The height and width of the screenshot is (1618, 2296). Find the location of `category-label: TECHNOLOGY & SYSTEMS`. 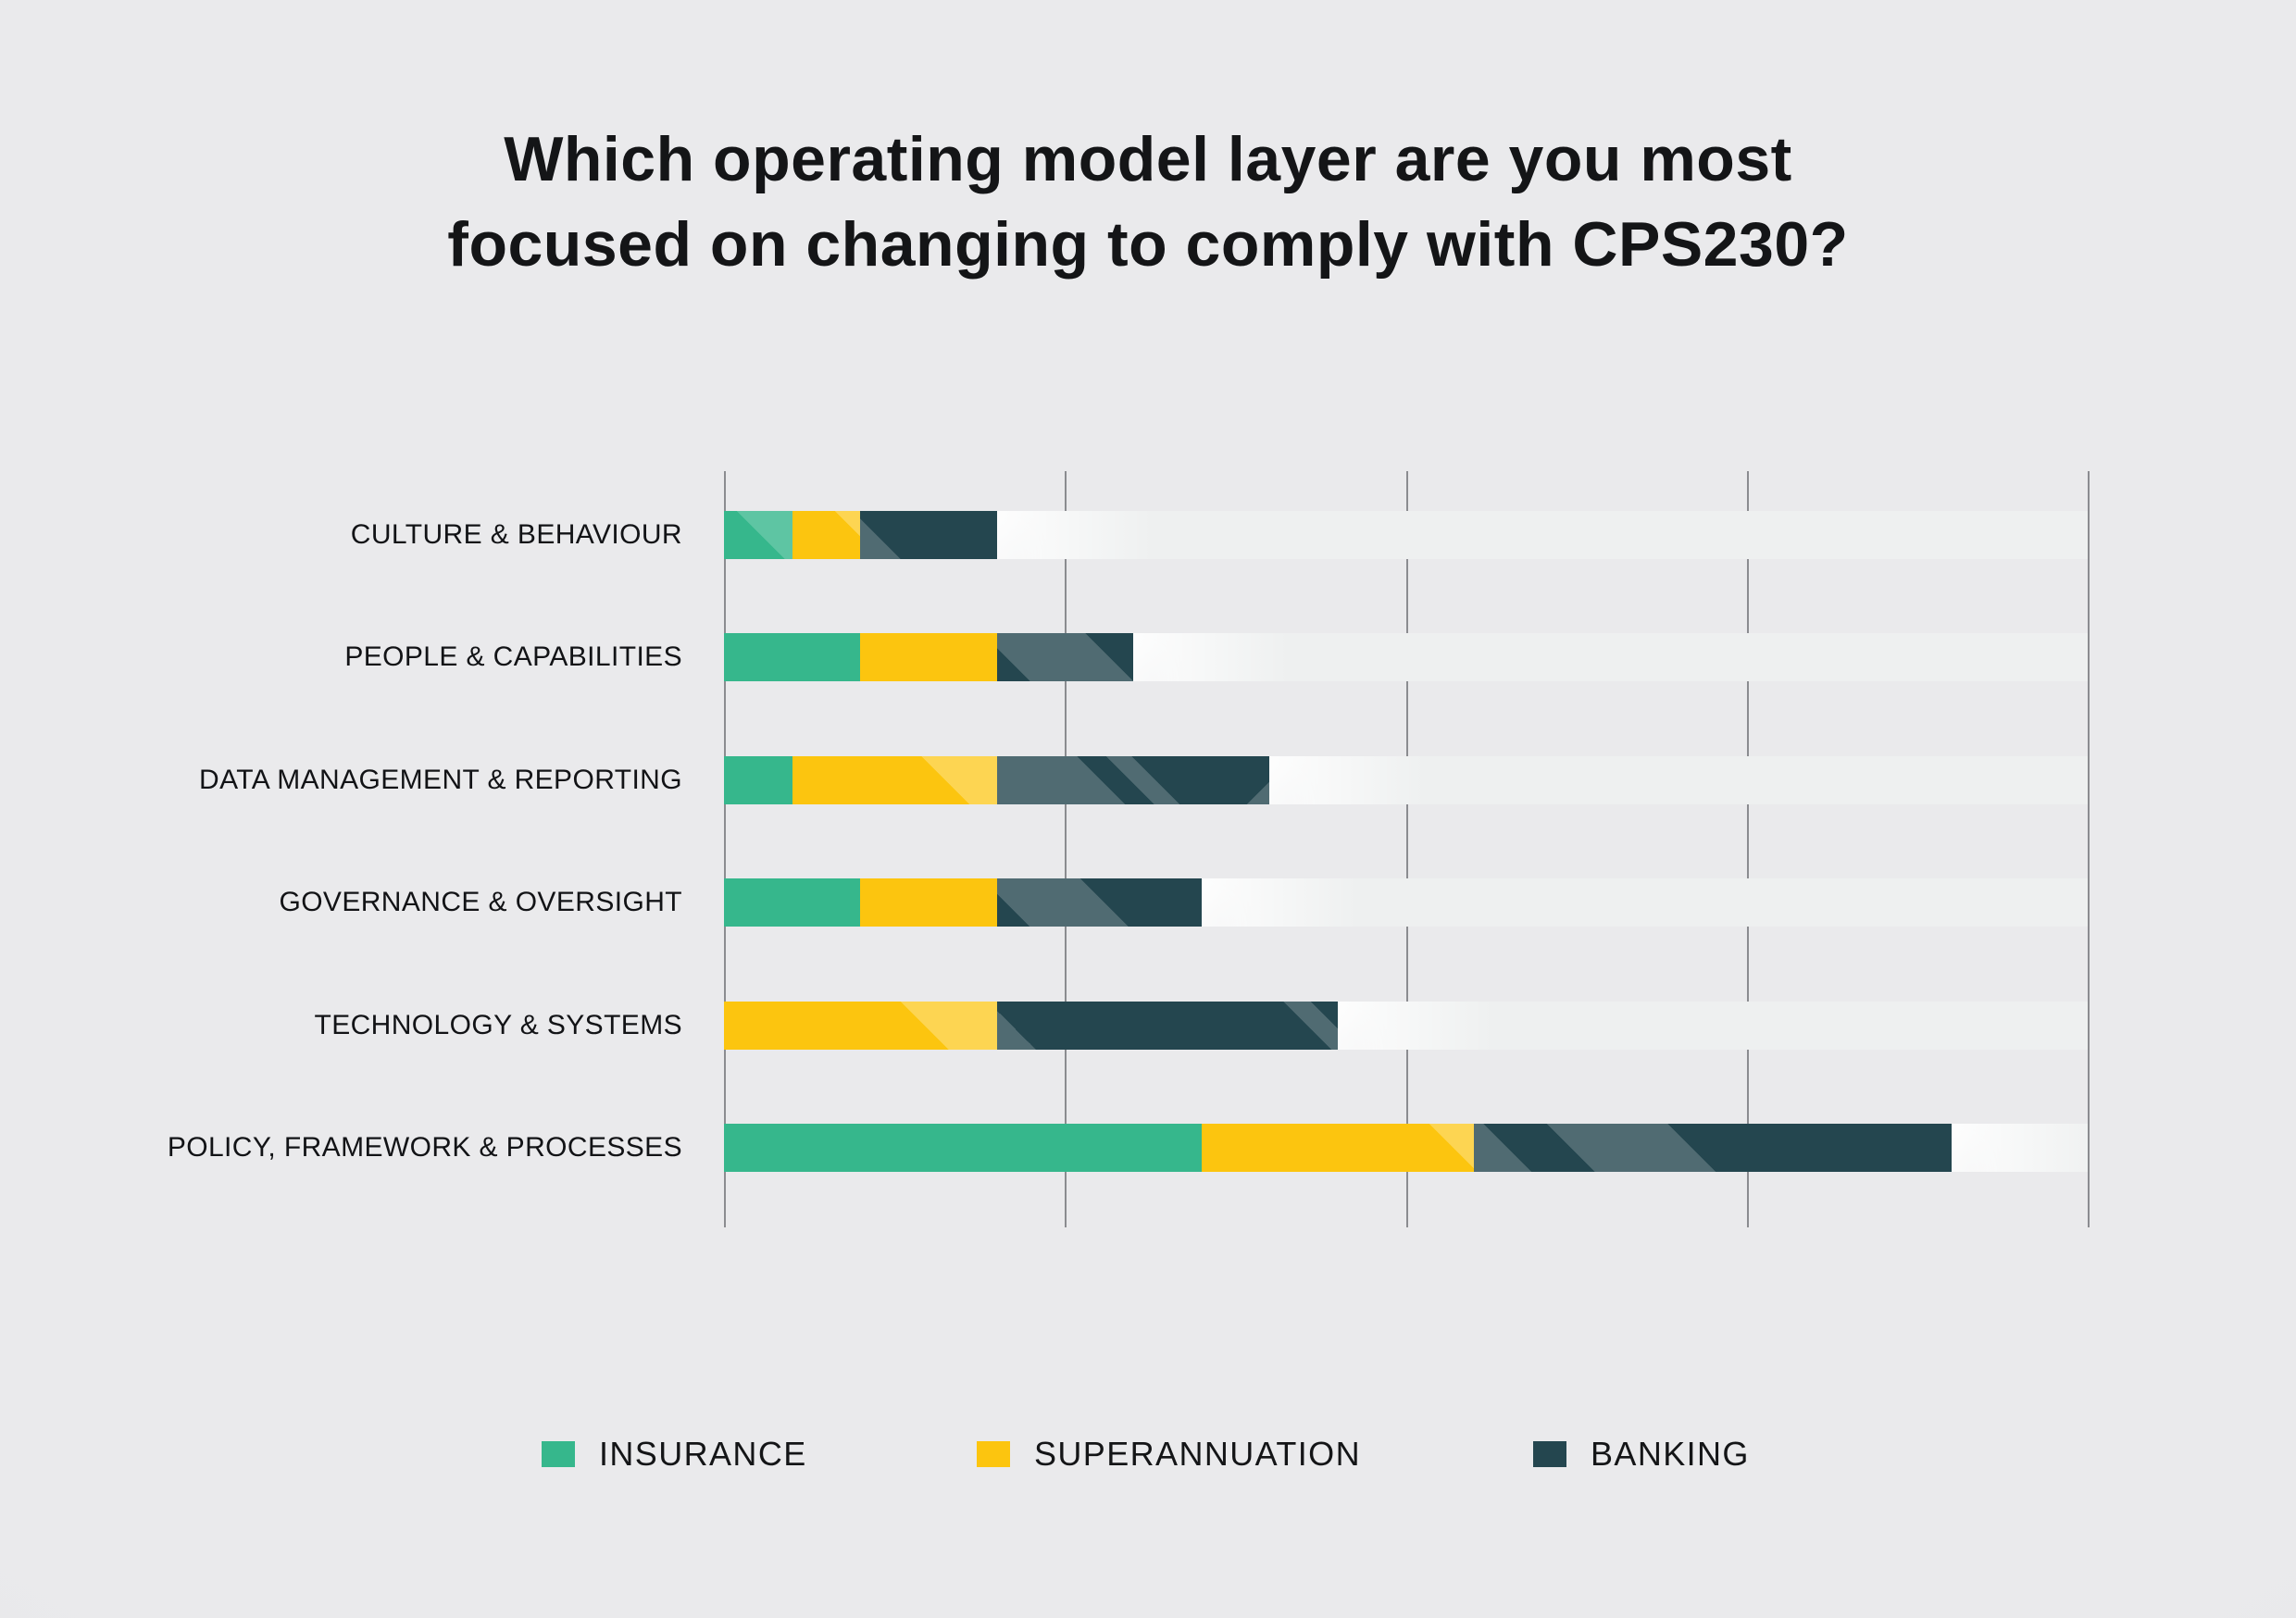

category-label: TECHNOLOGY & SYSTEMS is located at coordinates (498, 1024).